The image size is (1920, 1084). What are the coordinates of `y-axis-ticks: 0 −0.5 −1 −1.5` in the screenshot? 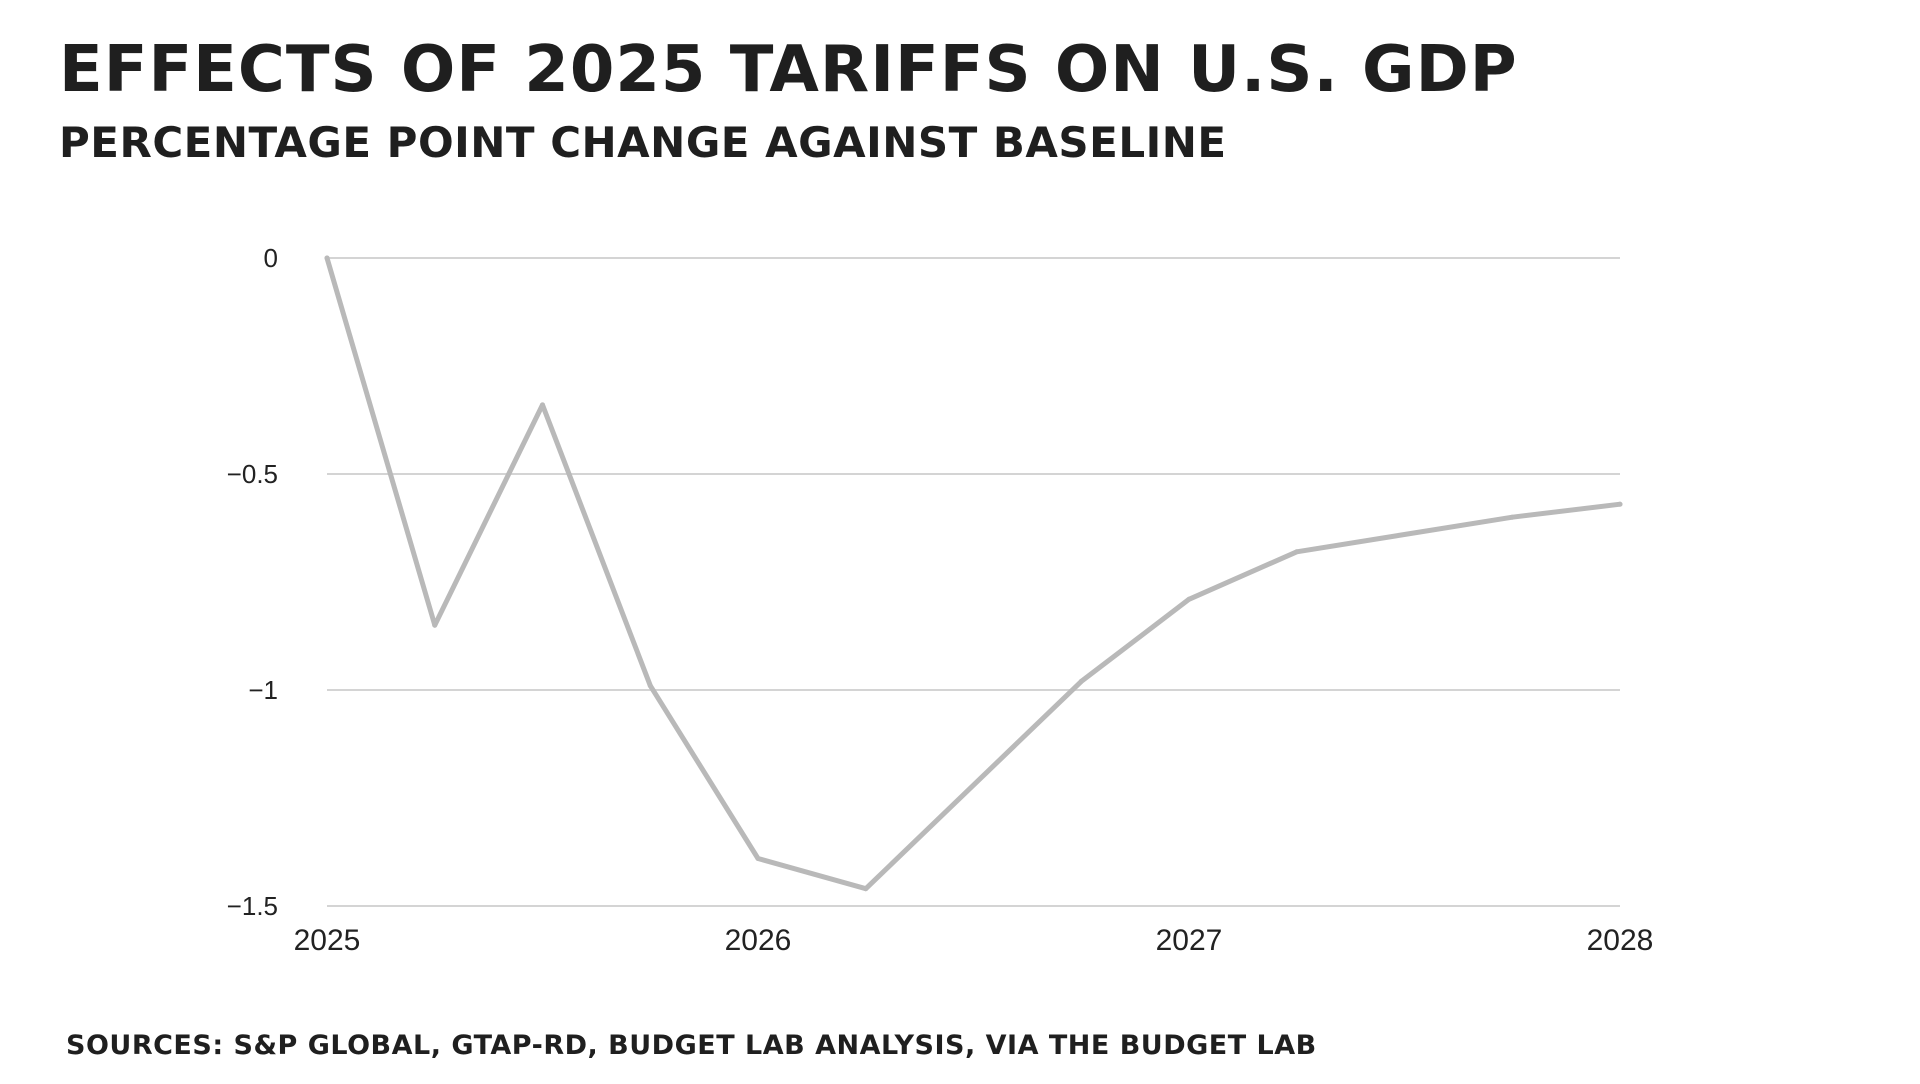 It's located at (252, 582).